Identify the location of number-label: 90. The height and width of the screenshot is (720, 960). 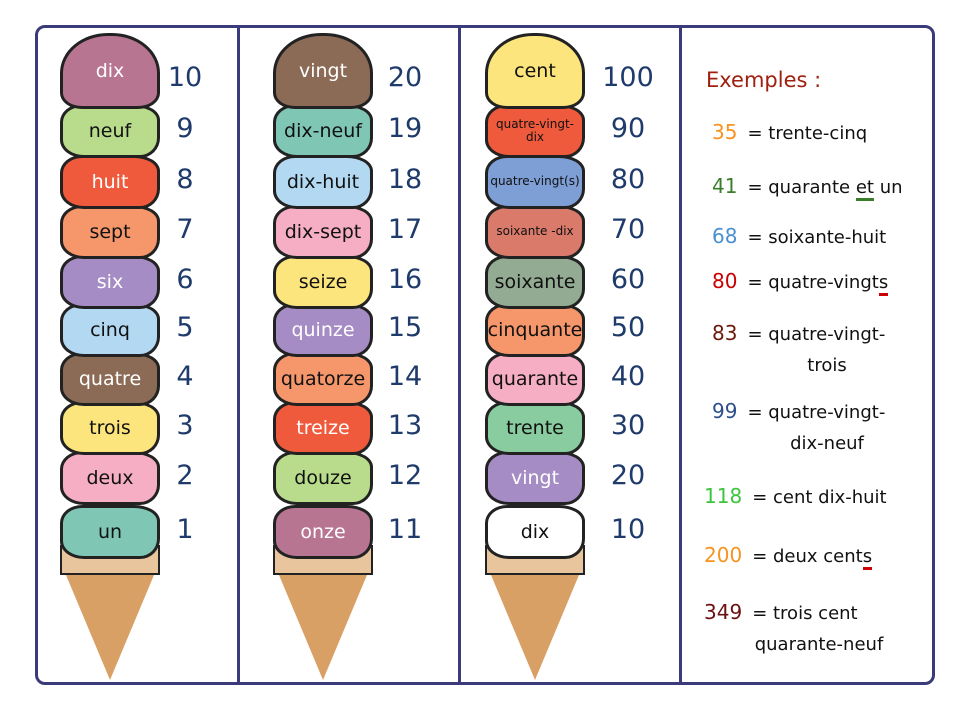
(628, 128).